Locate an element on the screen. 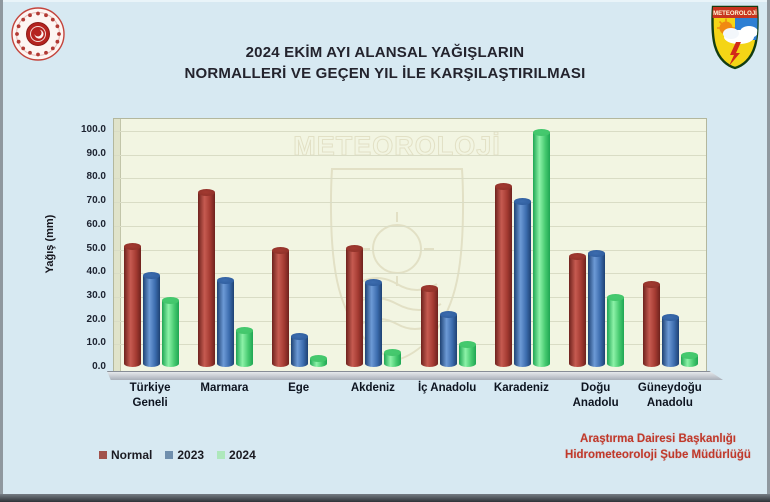 The width and height of the screenshot is (770, 502). y-tick-label: 100.0 is located at coordinates (93, 129).